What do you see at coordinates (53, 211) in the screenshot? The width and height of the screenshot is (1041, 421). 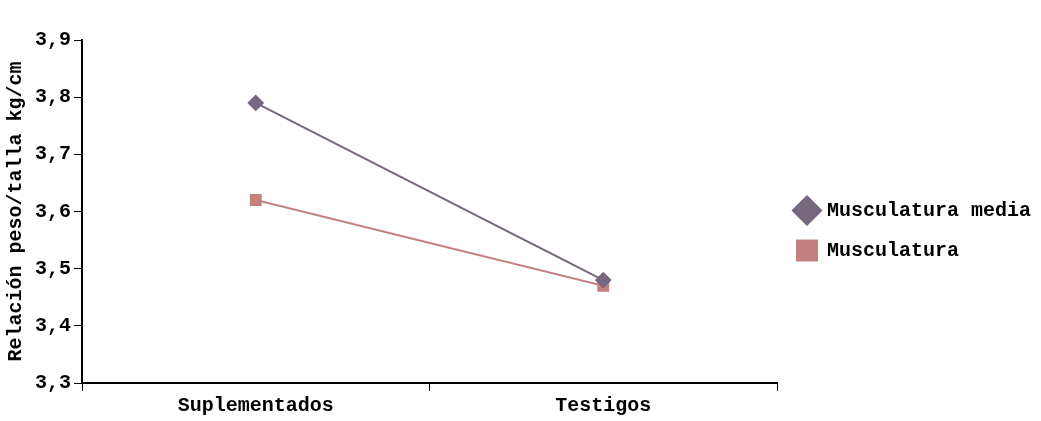 I see `y-tick-label: 3,6` at bounding box center [53, 211].